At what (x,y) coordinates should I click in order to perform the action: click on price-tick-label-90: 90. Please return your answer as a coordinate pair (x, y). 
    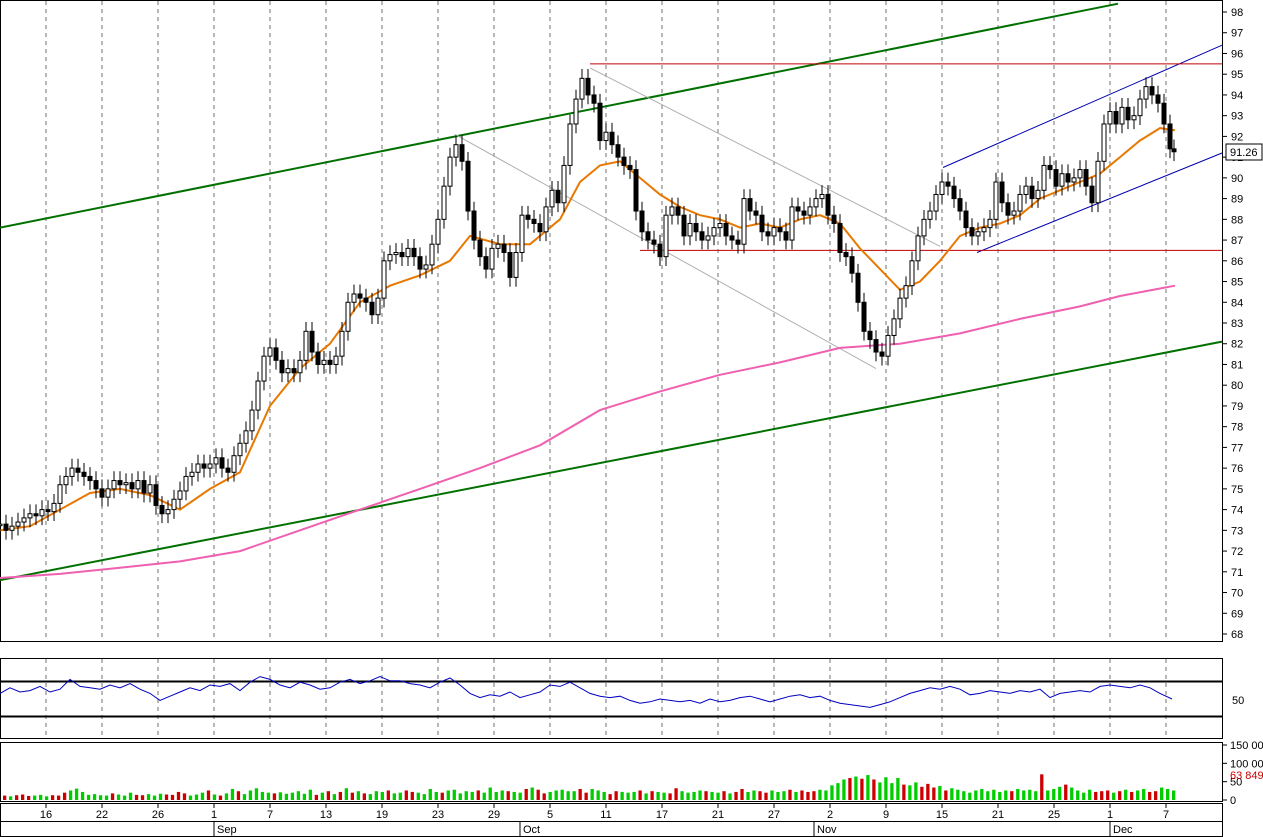
    Looking at the image, I should click on (1237, 179).